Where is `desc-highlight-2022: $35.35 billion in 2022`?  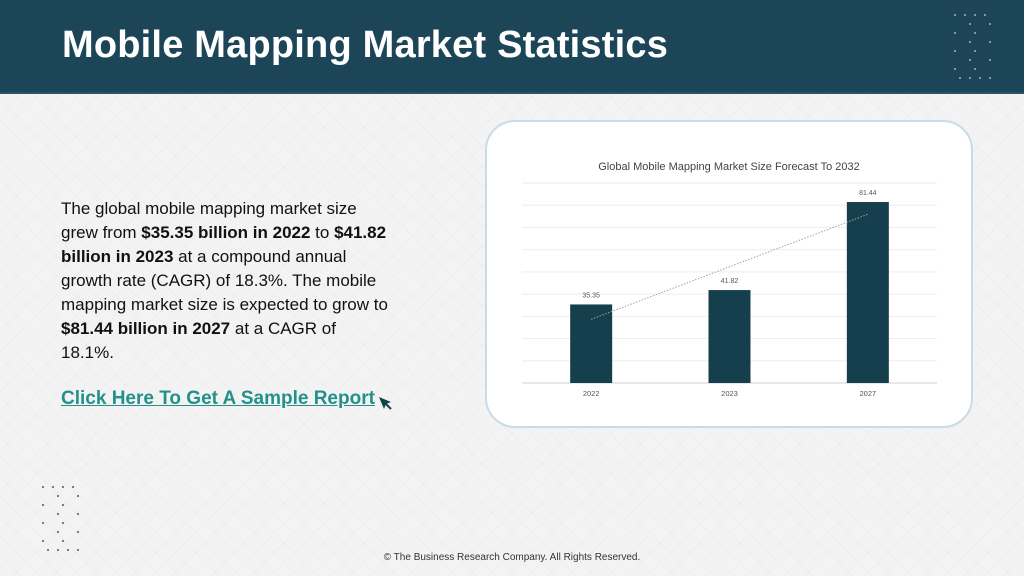 desc-highlight-2022: $35.35 billion in 2022 is located at coordinates (226, 232).